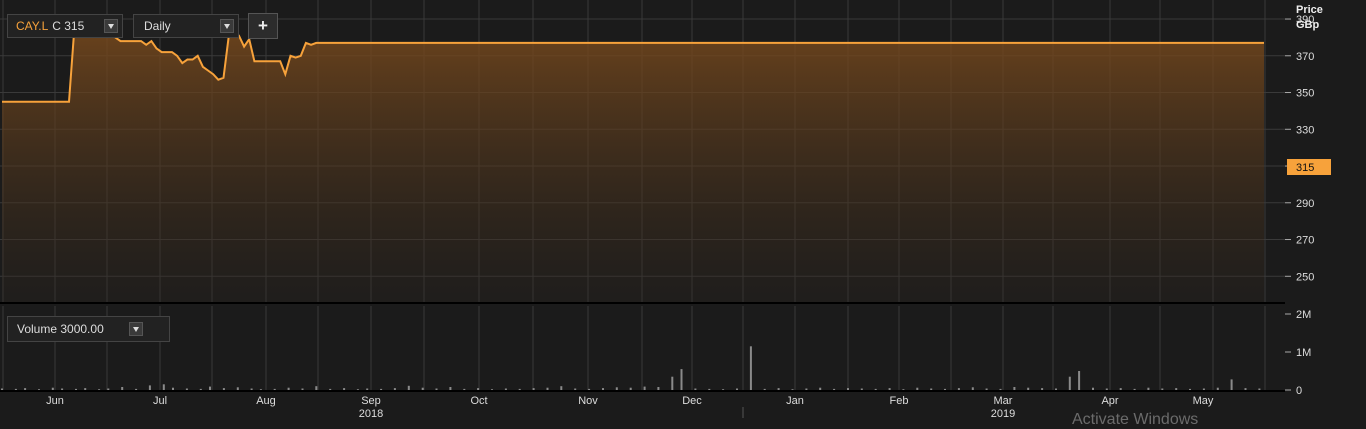  Describe the element at coordinates (1305, 168) in the screenshot. I see `current-price-label: 315` at that location.